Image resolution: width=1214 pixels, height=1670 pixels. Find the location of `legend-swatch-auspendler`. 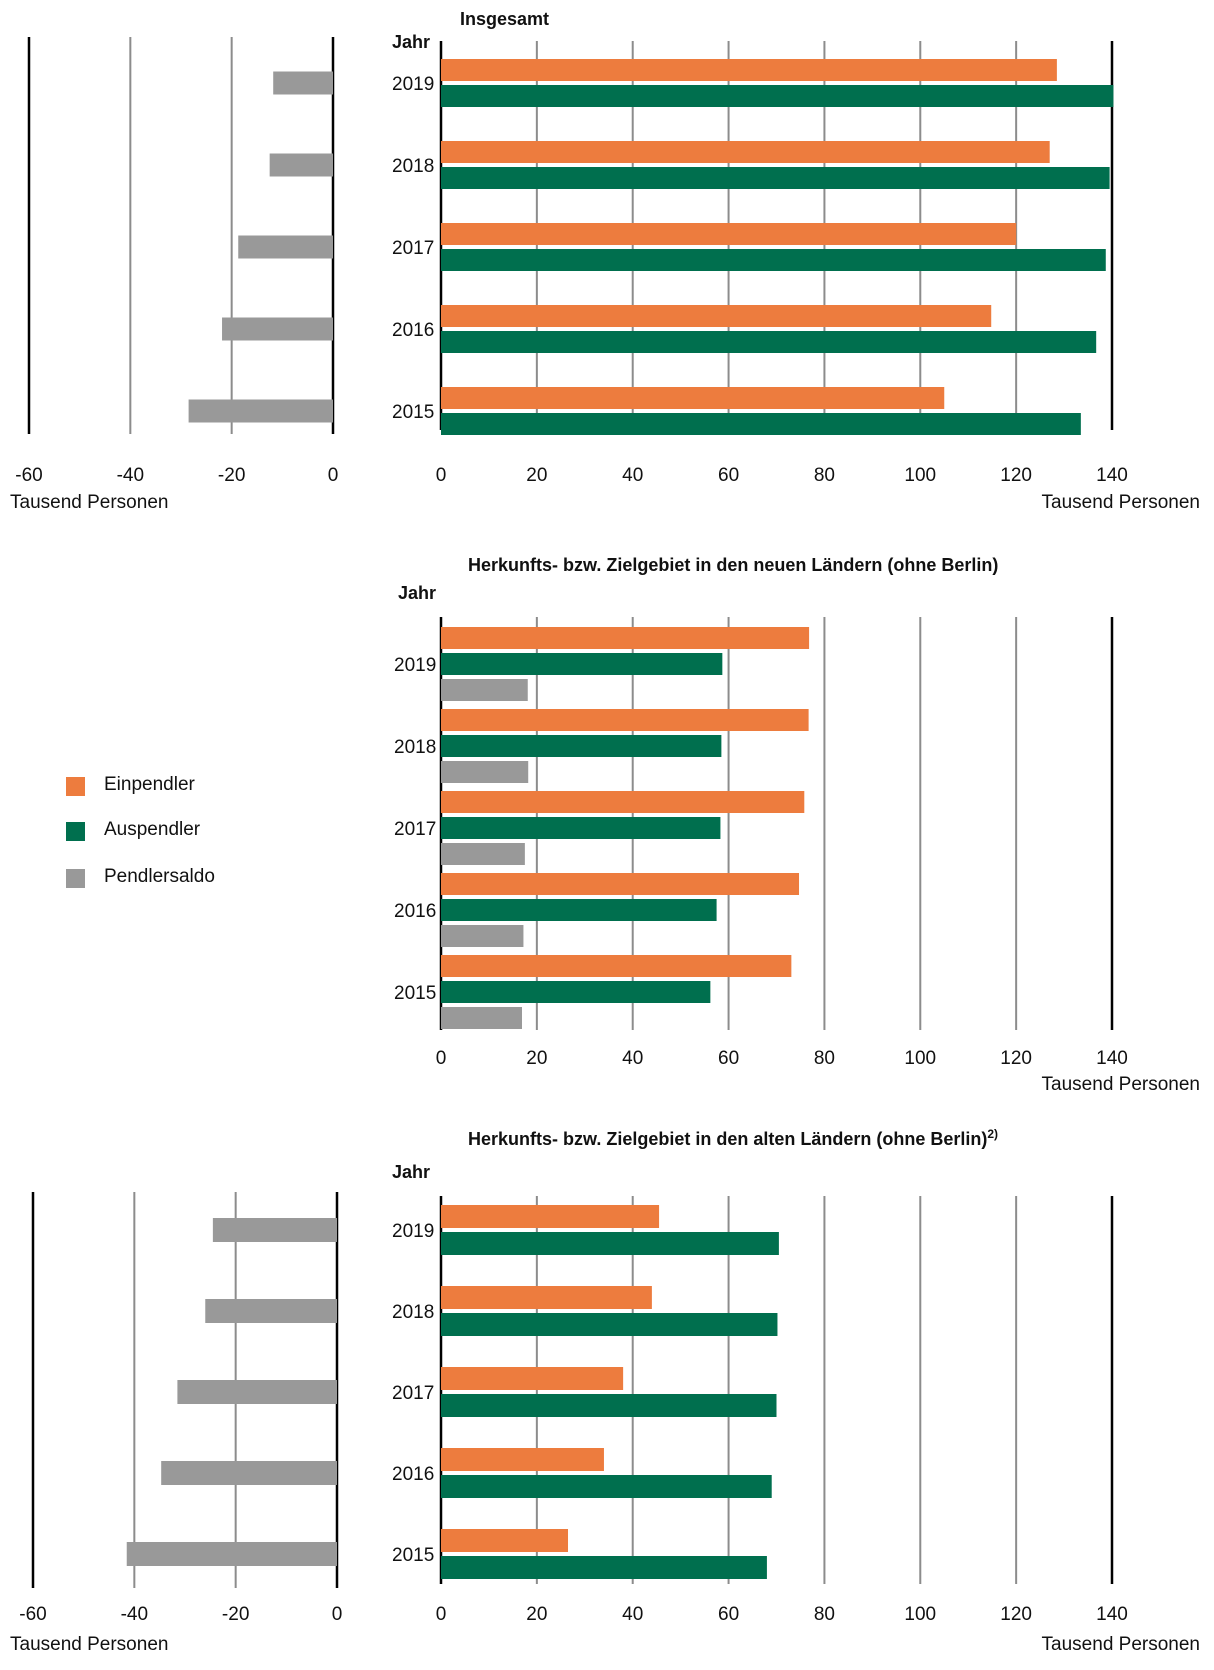

legend-swatch-auspendler is located at coordinates (75, 831).